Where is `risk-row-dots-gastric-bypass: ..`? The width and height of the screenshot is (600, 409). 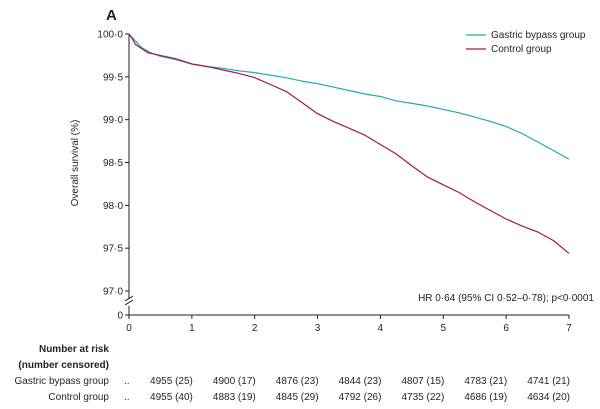
risk-row-dots-gastric-bypass: .. is located at coordinates (127, 381).